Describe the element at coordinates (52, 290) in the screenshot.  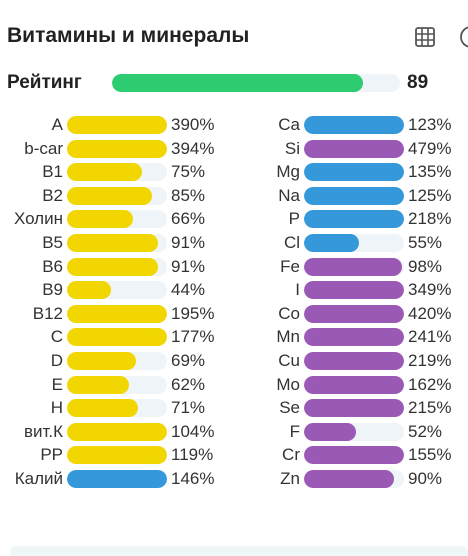
I see `vitamin-label: B9` at that location.